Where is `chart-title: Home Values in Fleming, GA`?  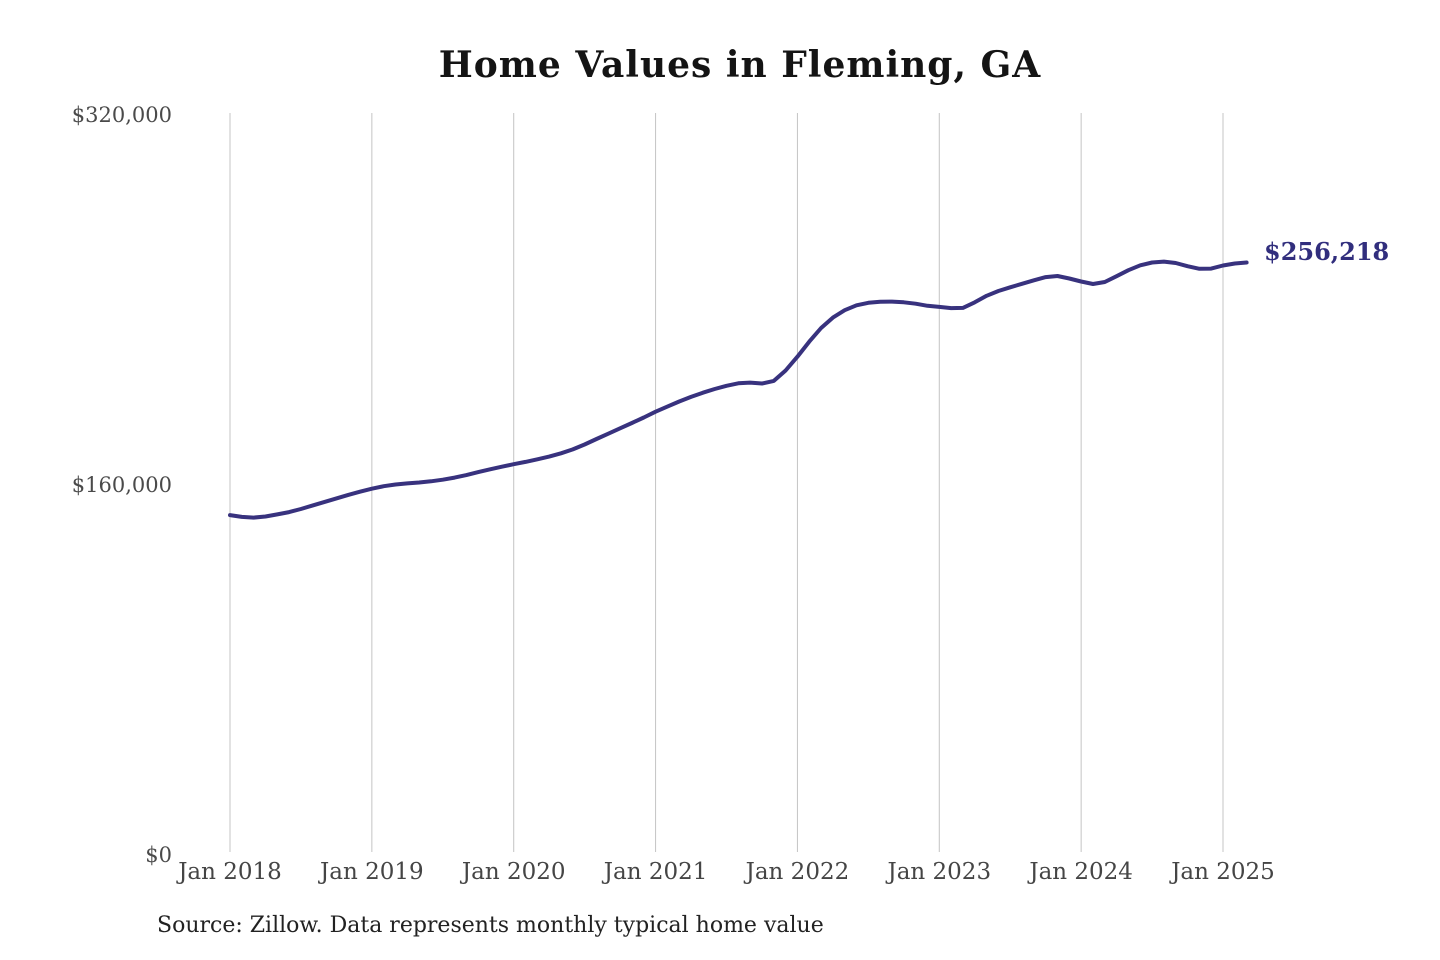
chart-title: Home Values in Fleming, GA is located at coordinates (740, 65).